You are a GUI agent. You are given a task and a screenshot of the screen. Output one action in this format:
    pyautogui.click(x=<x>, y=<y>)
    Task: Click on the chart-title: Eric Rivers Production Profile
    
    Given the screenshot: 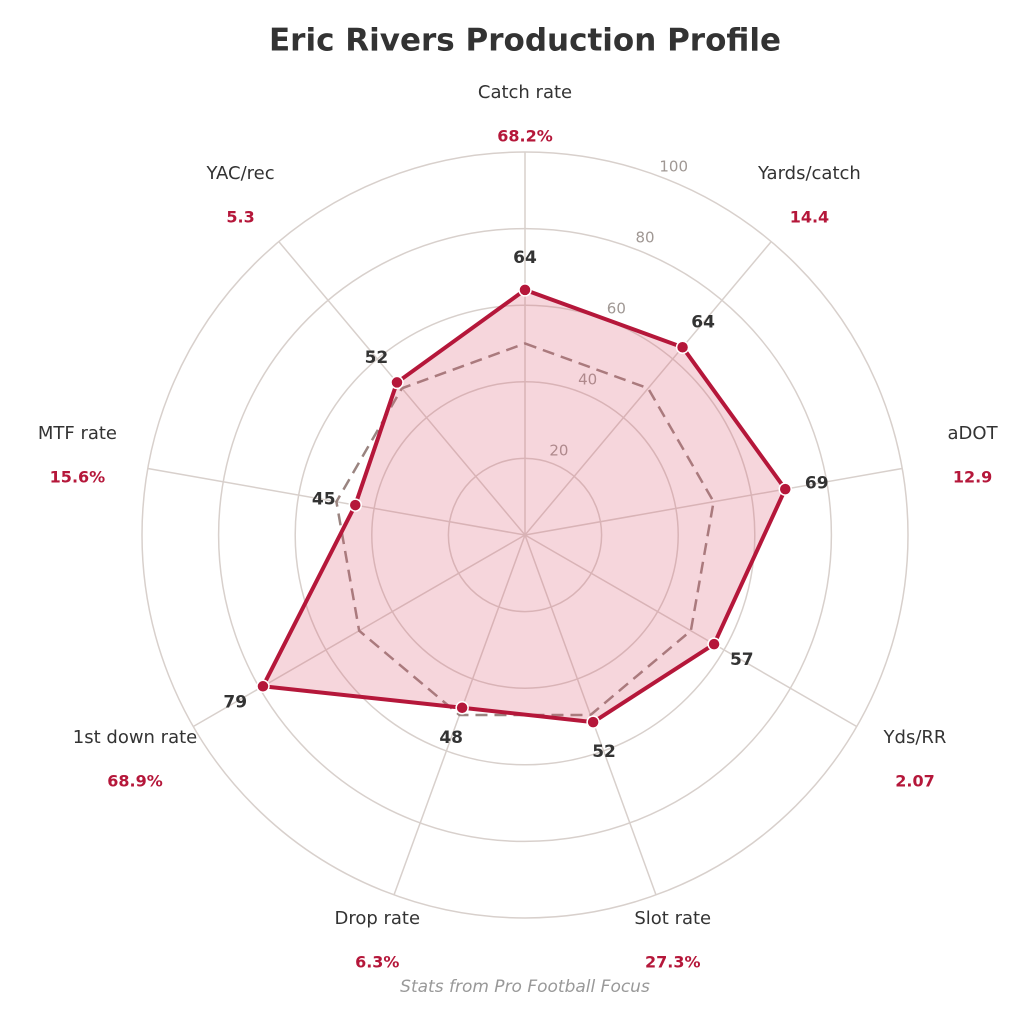 What is the action you would take?
    pyautogui.click(x=525, y=41)
    